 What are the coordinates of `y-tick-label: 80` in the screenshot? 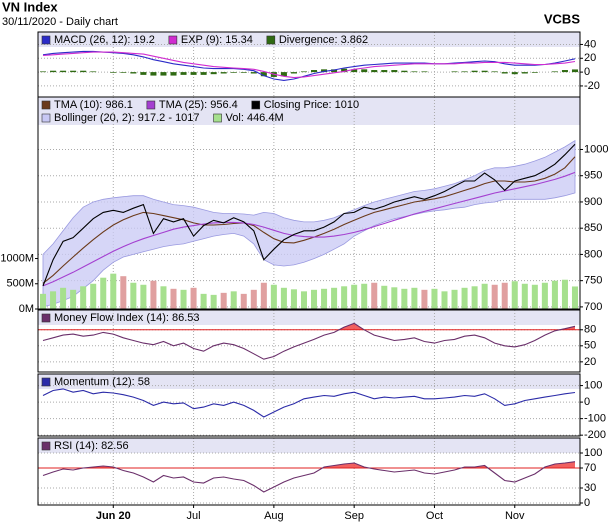 It's located at (590, 330).